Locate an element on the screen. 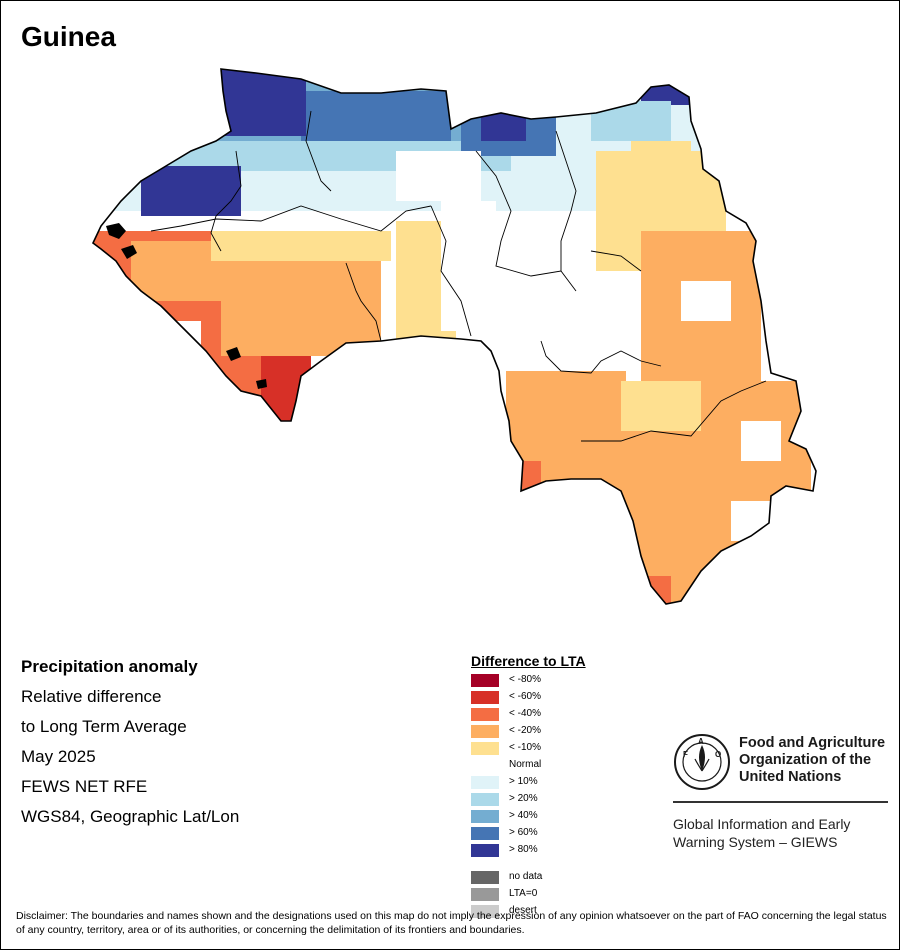 The width and height of the screenshot is (900, 950). legend-title: Difference to LTA is located at coordinates (528, 661).